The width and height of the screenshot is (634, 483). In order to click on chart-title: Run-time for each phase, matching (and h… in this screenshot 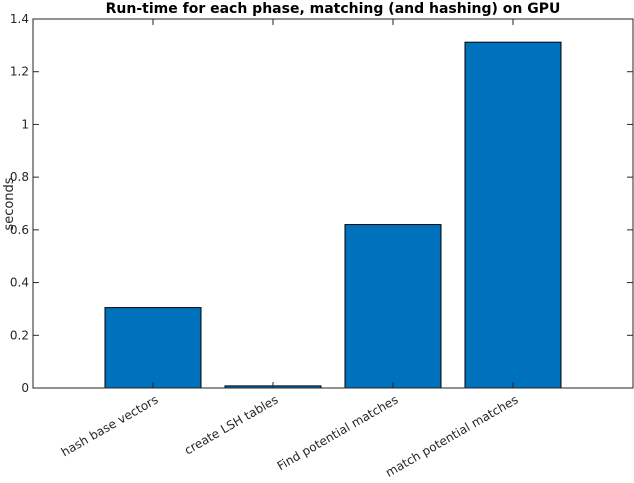, I will do `click(333, 9)`.